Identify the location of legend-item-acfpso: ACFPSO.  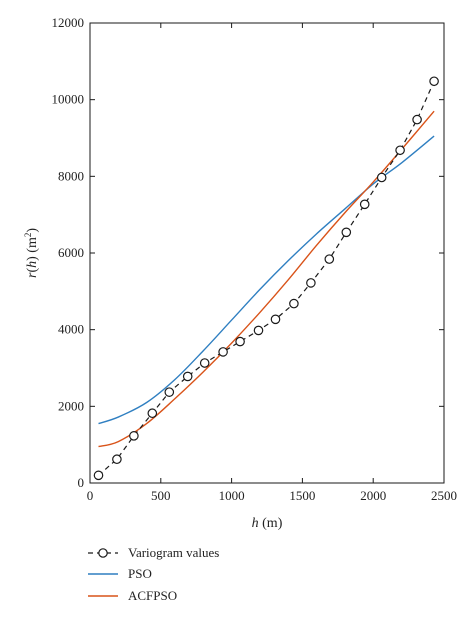
(132, 595).